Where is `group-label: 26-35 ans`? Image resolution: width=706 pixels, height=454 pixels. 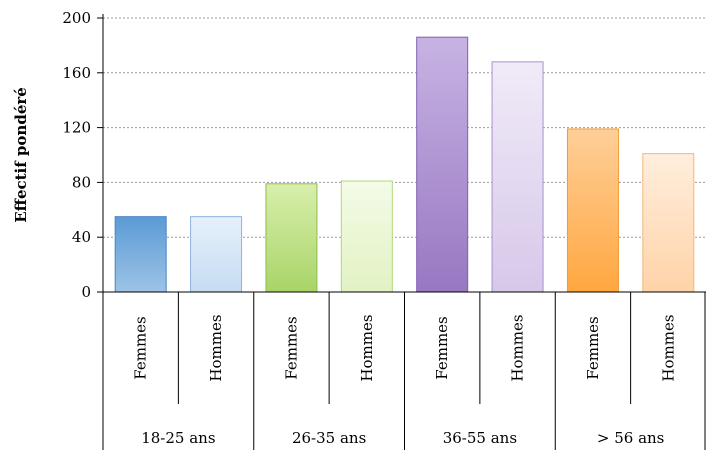
group-label: 26-35 ans is located at coordinates (329, 438).